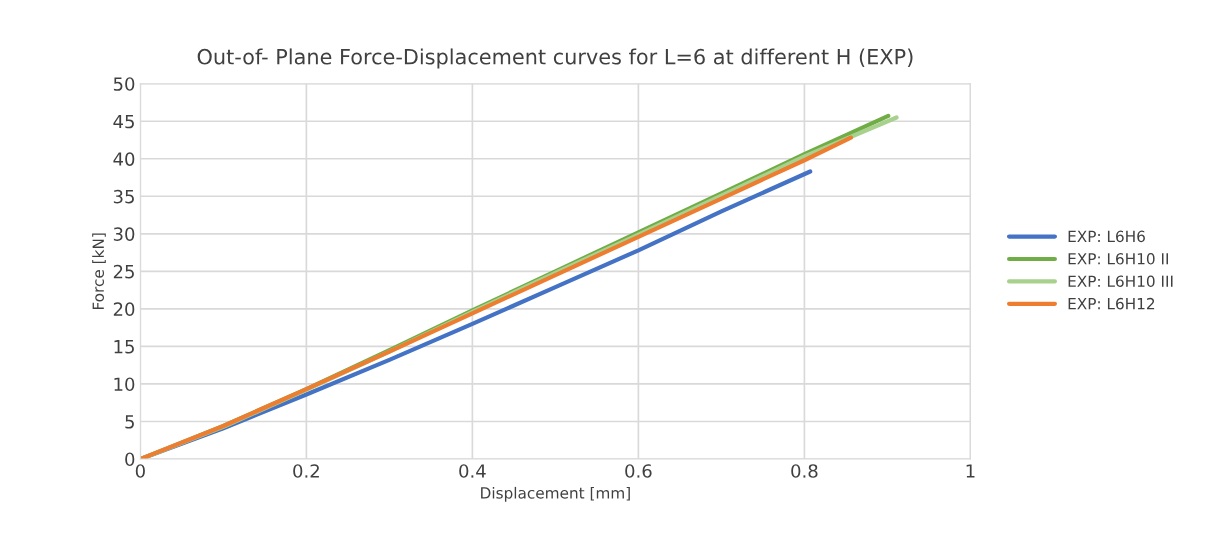 Image resolution: width=1210 pixels, height=540 pixels. Describe the element at coordinates (129, 422) in the screenshot. I see `y-tick-label: 5` at that location.